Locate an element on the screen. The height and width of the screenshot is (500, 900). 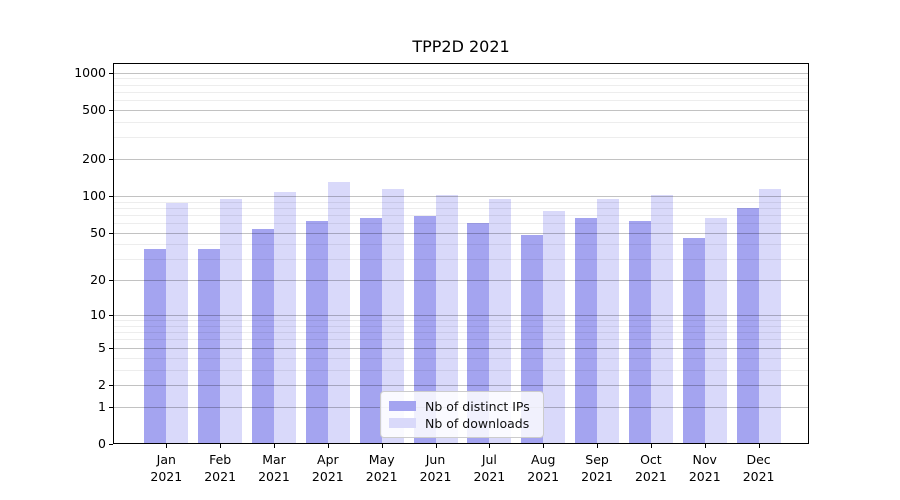
x-tick-label-jul: Jul 2021 is located at coordinates (489, 468).